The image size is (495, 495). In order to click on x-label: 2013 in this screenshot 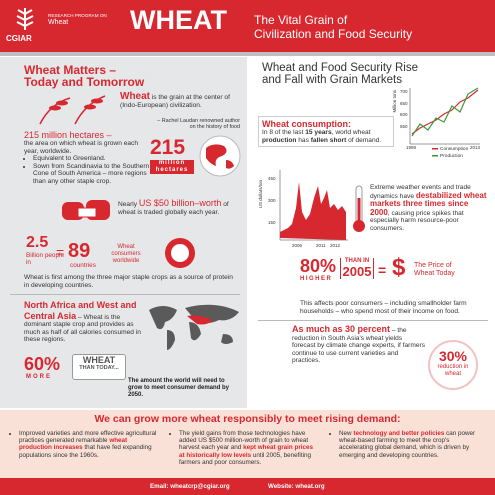, I will do `click(475, 147)`.